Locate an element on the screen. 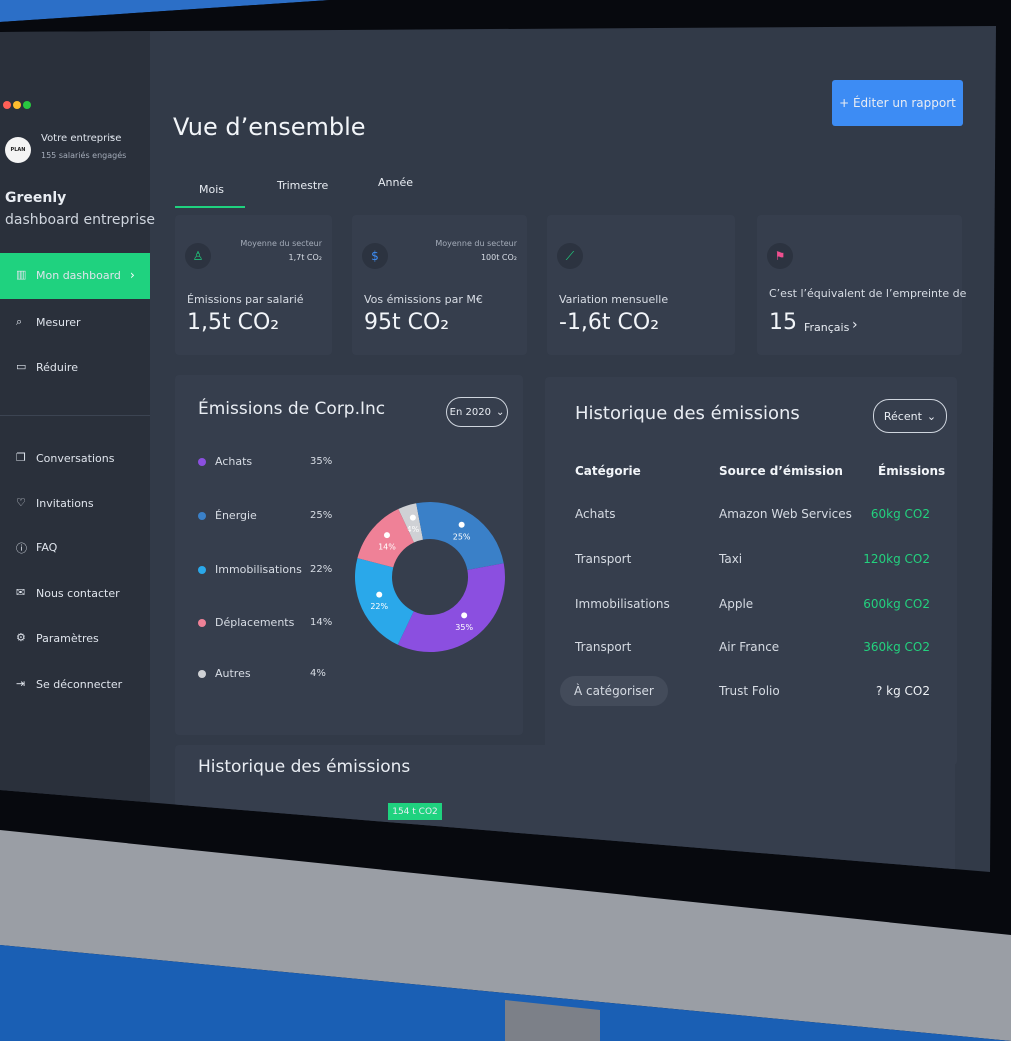  year-filter: En 2020 ⌄ is located at coordinates (477, 412).